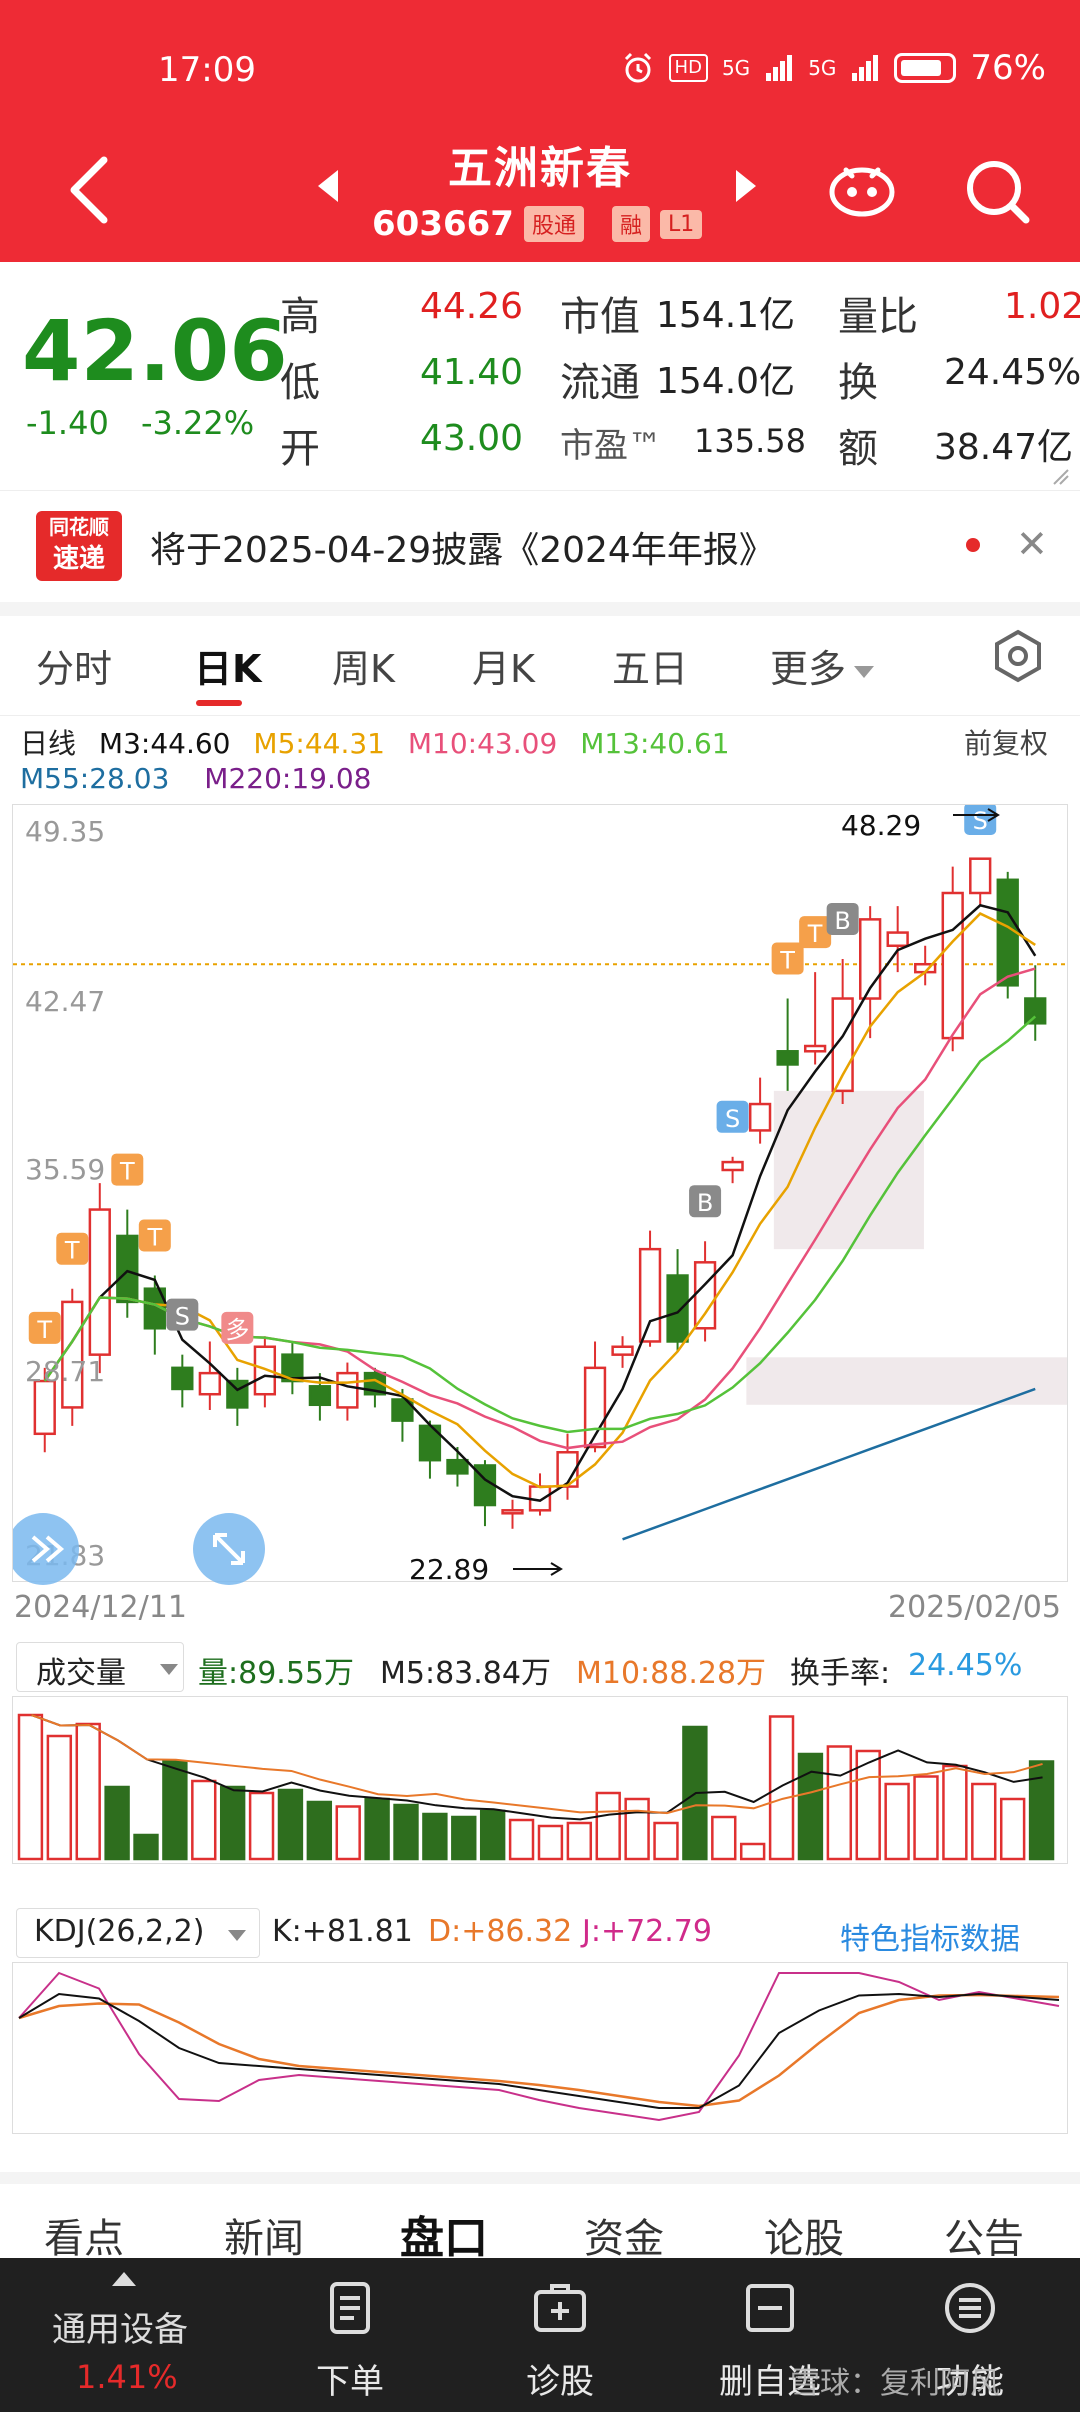 The width and height of the screenshot is (1080, 2412). What do you see at coordinates (197, 423) in the screenshot?
I see `change-percent: -3.22%` at bounding box center [197, 423].